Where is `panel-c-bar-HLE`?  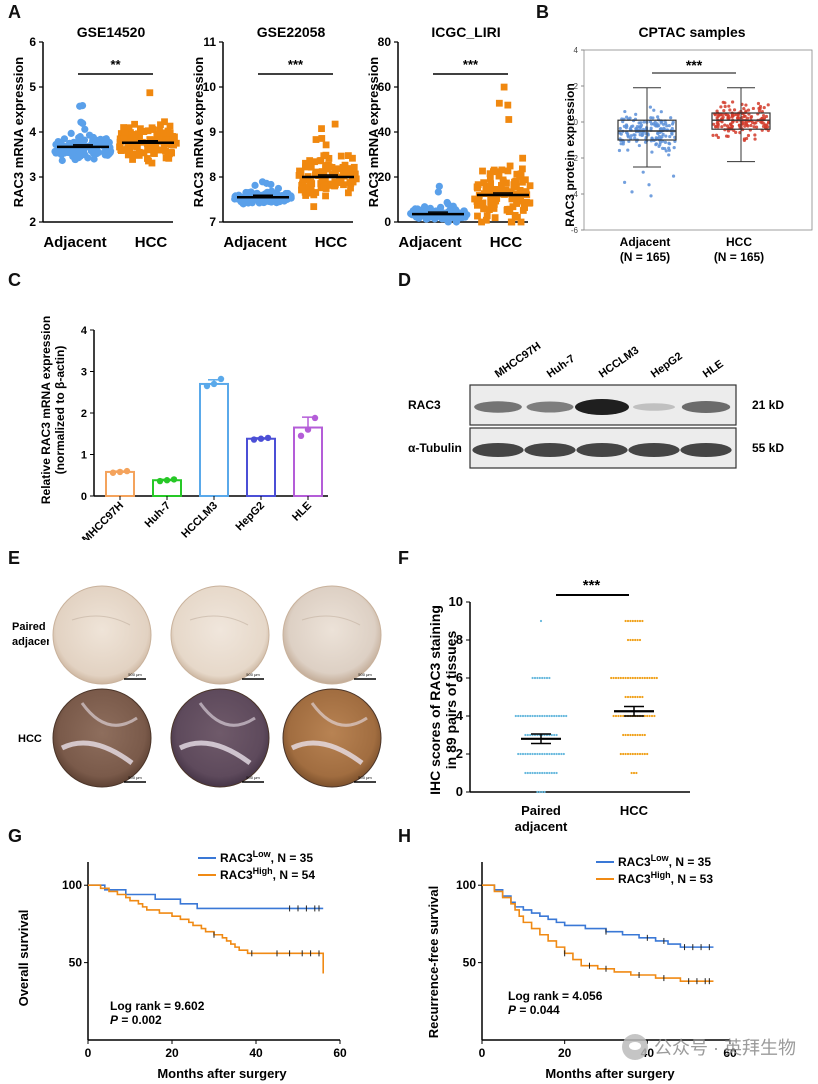 panel-c-bar-HLE is located at coordinates (308, 461).